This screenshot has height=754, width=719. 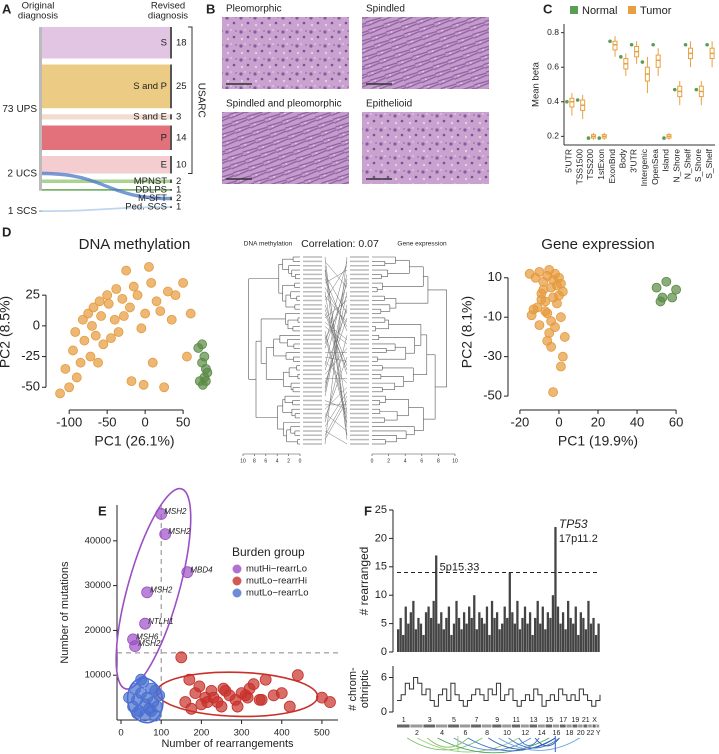 What do you see at coordinates (288, 461) in the screenshot?
I see `tree-tick-label: 2` at bounding box center [288, 461].